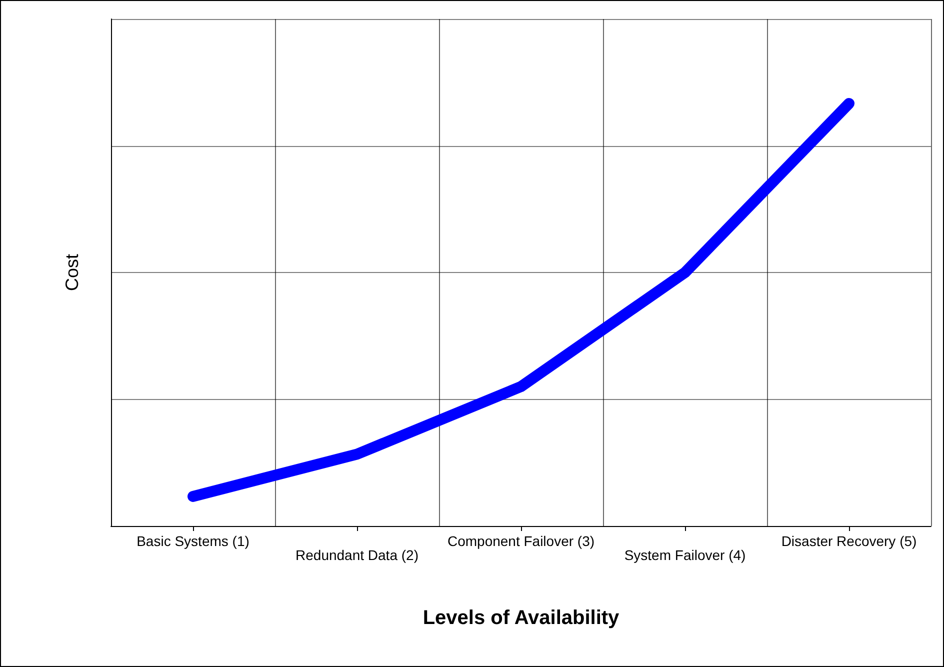 Image resolution: width=944 pixels, height=667 pixels. What do you see at coordinates (685, 555) in the screenshot?
I see `x-tick-label: System Failover (4)` at bounding box center [685, 555].